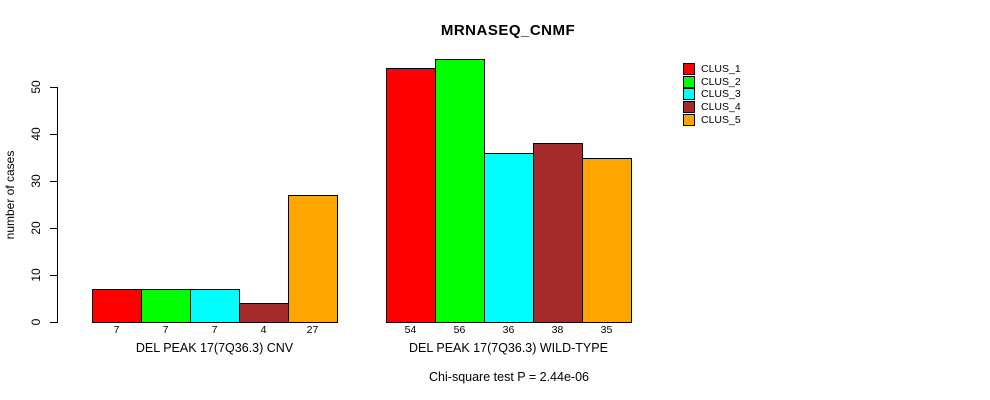  Describe the element at coordinates (313, 259) in the screenshot. I see `bar-clus_5-group1` at that location.